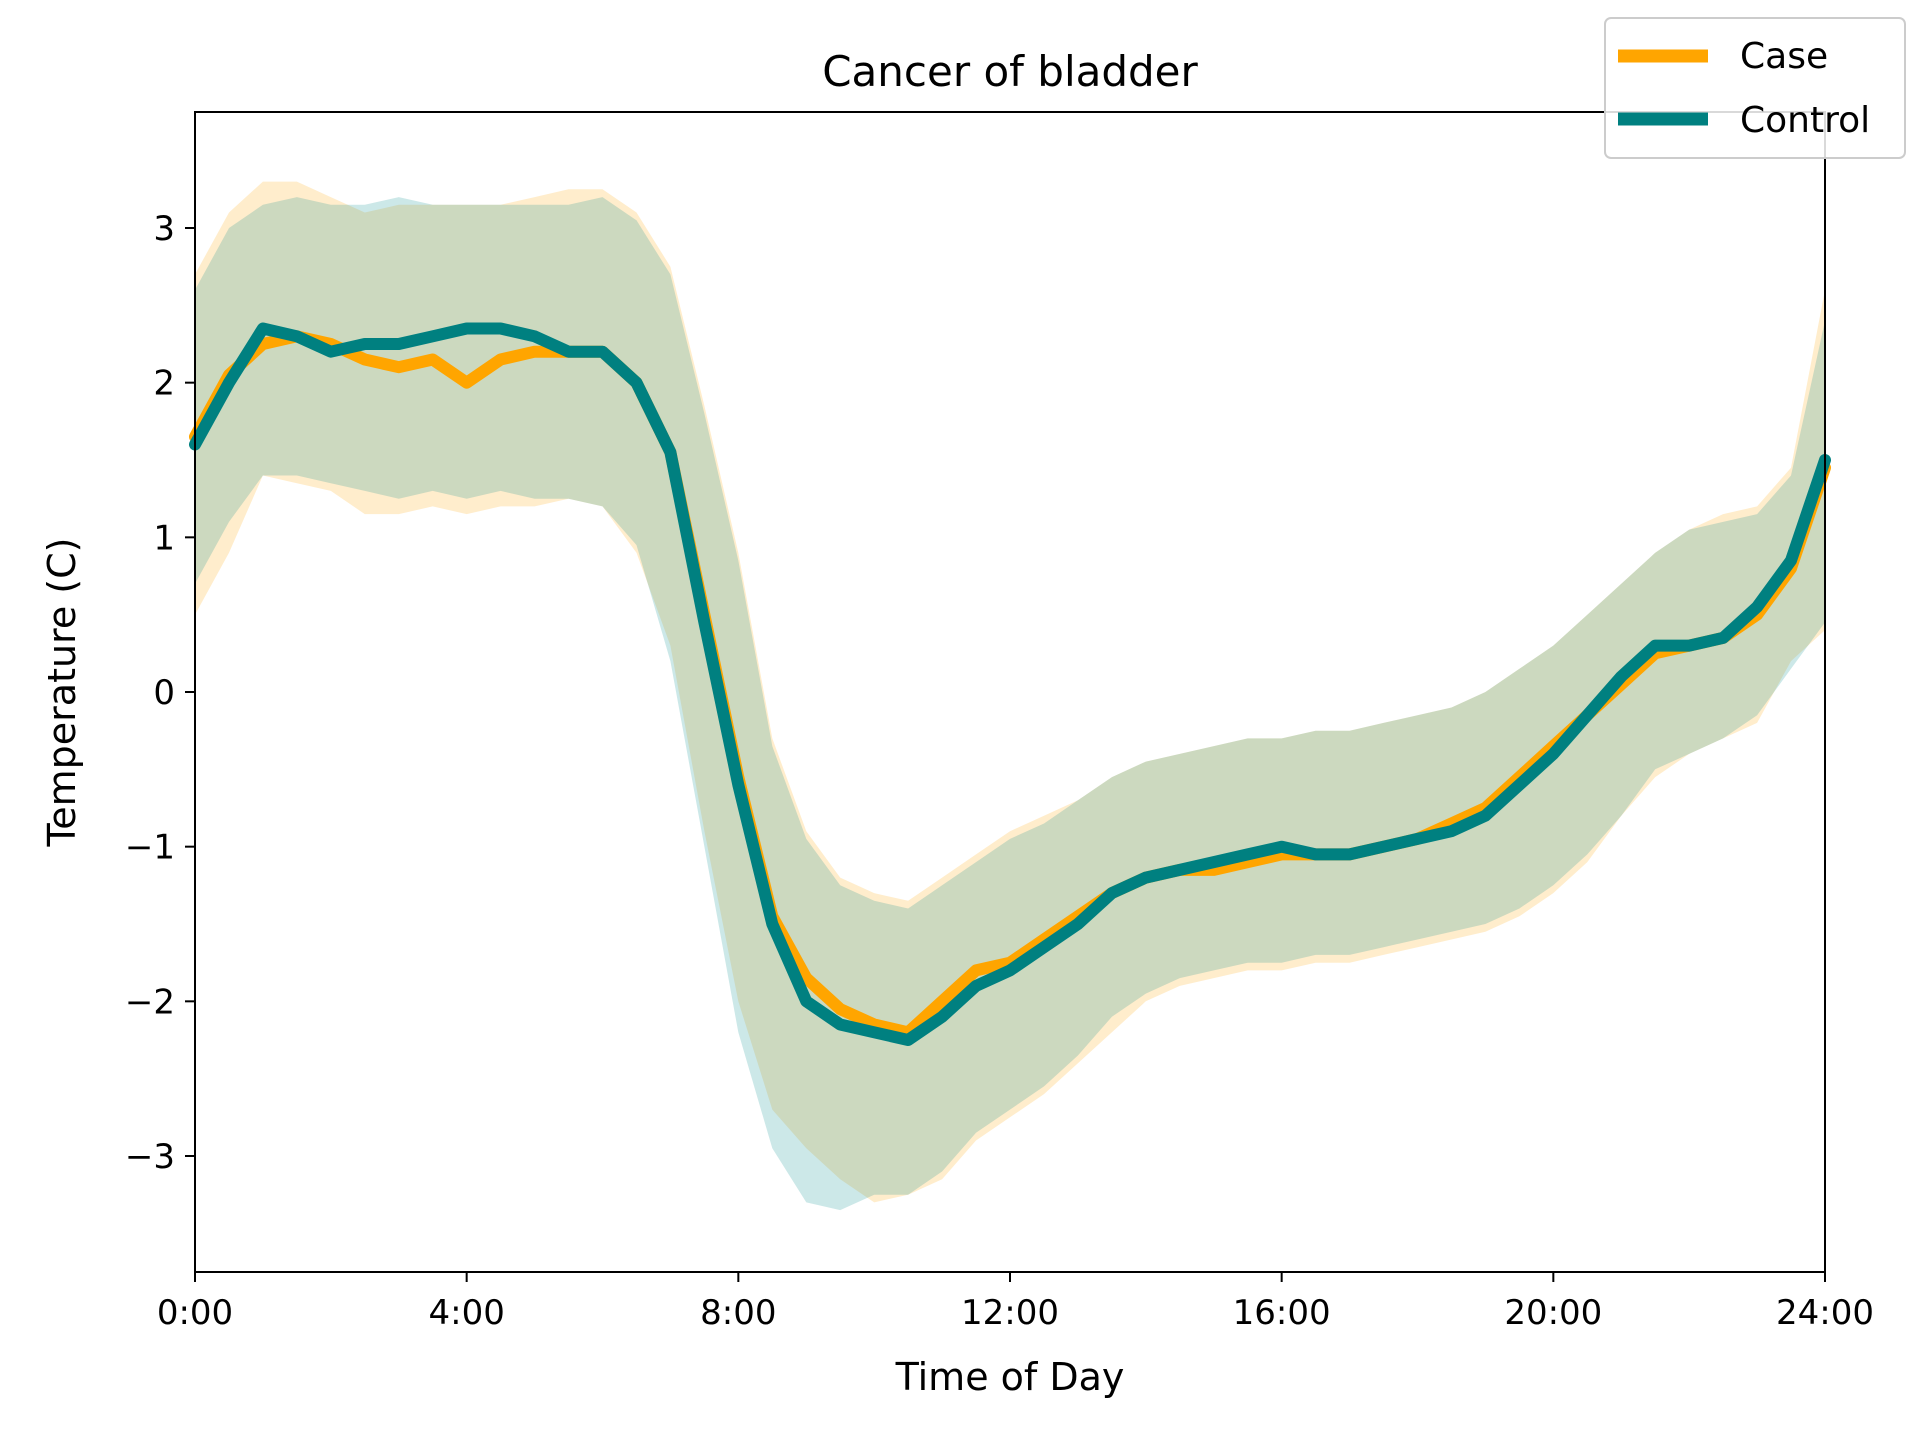 This screenshot has width=1920, height=1440. What do you see at coordinates (1784, 56) in the screenshot?
I see `legend-label-case: Case` at bounding box center [1784, 56].